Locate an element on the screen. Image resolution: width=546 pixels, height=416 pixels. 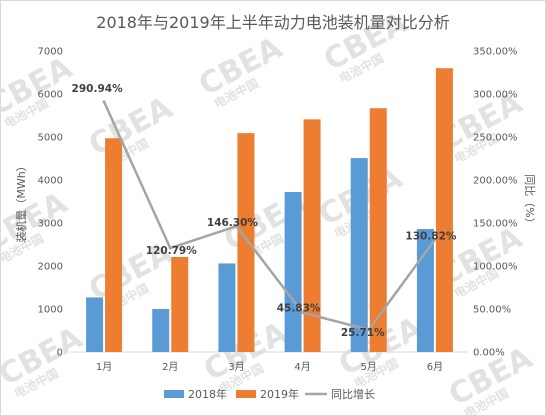
x-tick-label: 4月 is located at coordinates (302, 367).